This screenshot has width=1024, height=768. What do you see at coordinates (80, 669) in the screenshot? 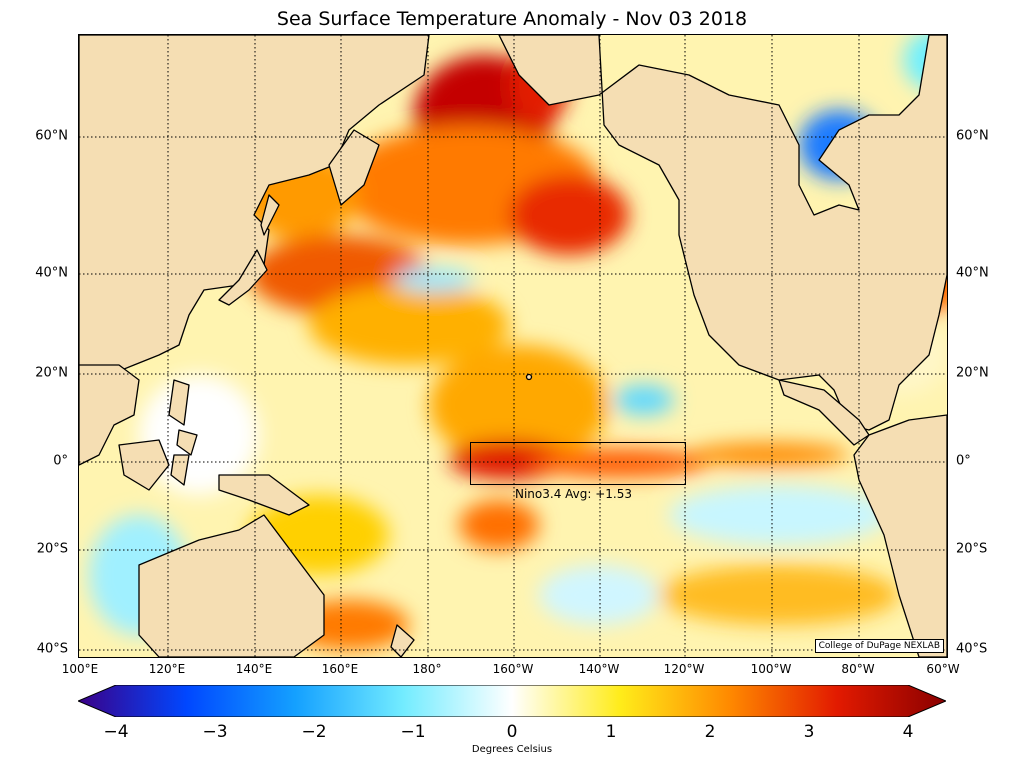
I see `lon-label: 100°E` at bounding box center [80, 669].